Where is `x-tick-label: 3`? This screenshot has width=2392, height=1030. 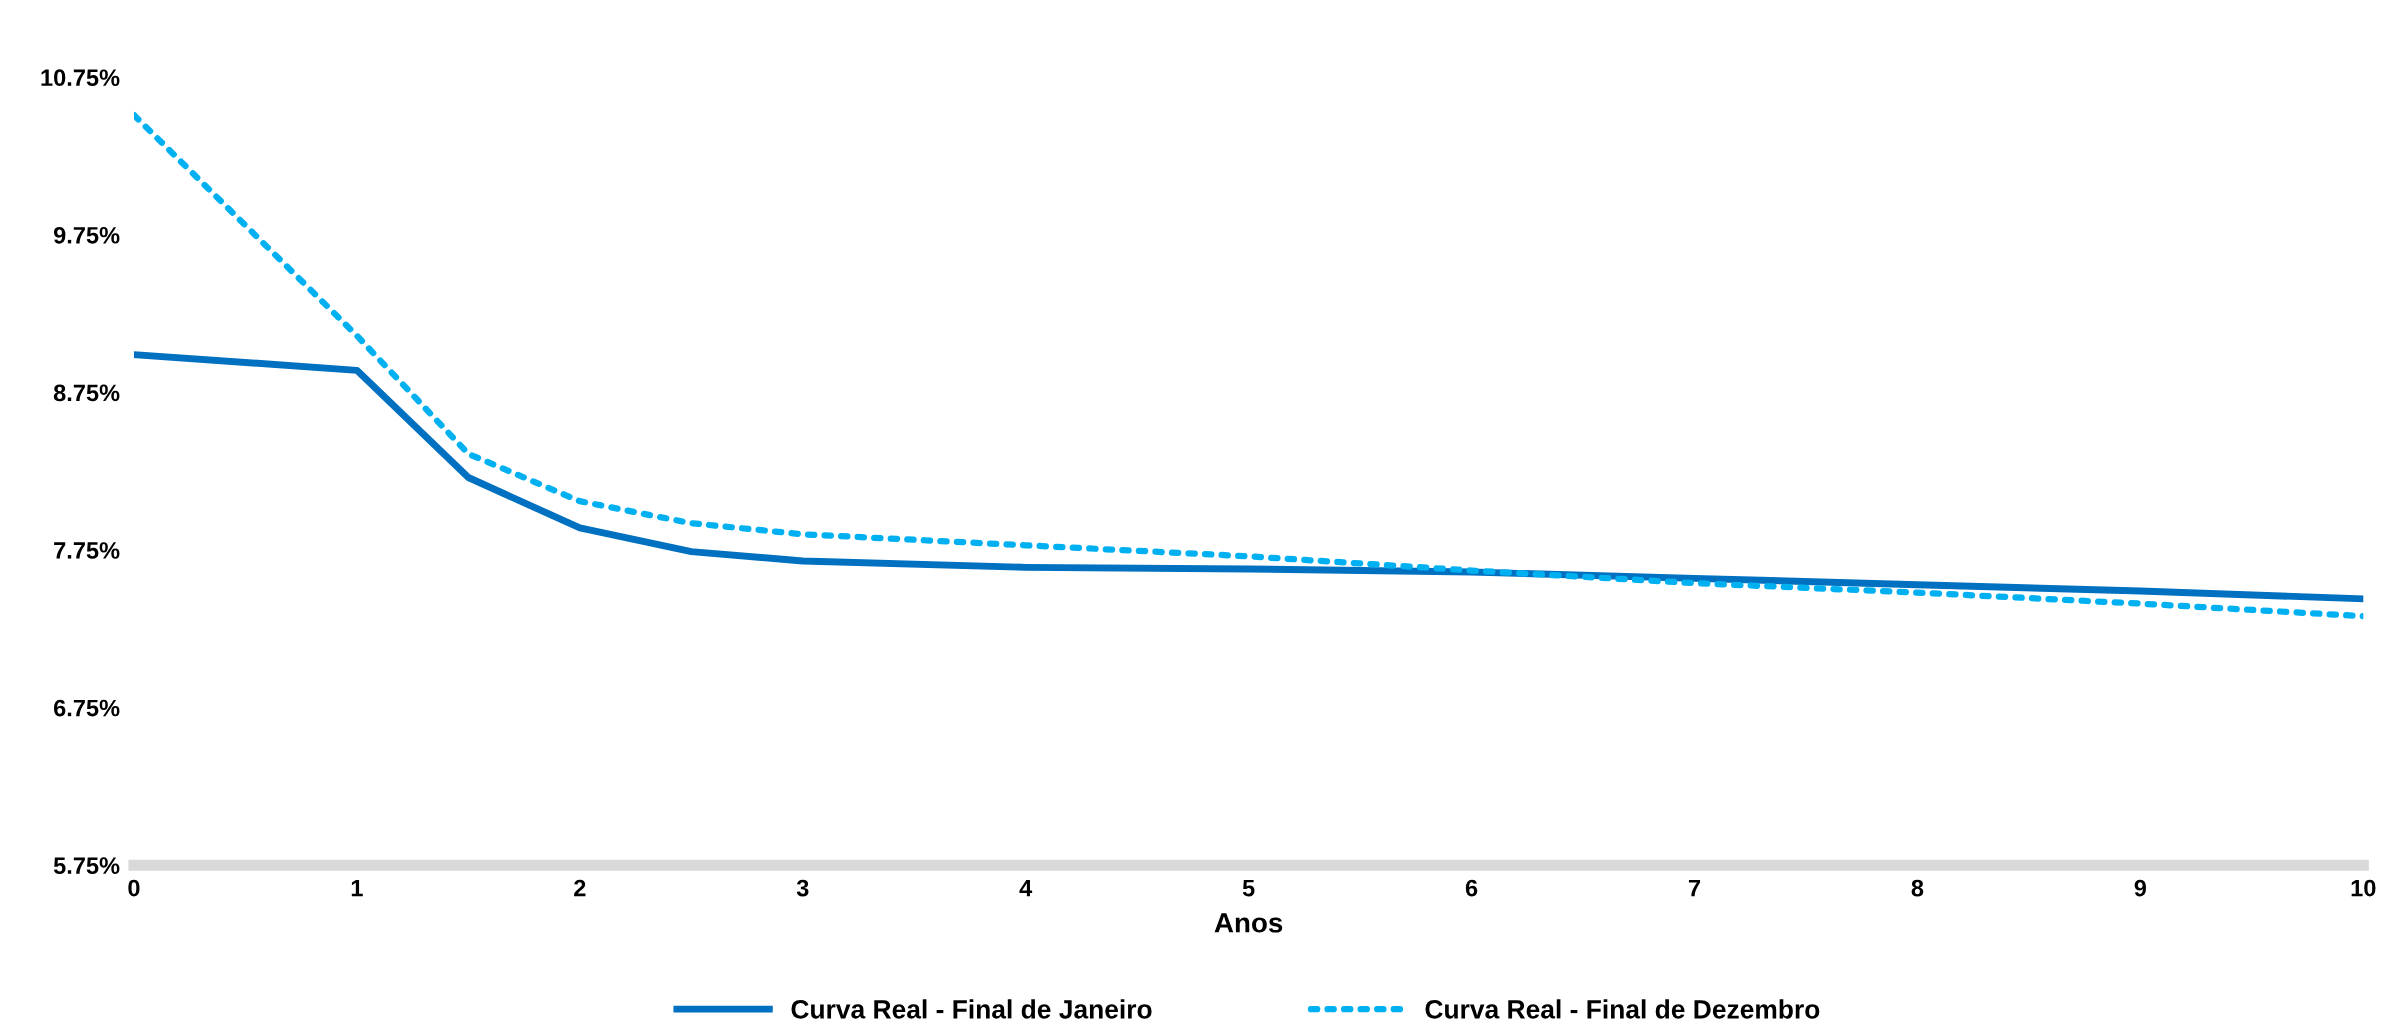
x-tick-label: 3 is located at coordinates (802, 888).